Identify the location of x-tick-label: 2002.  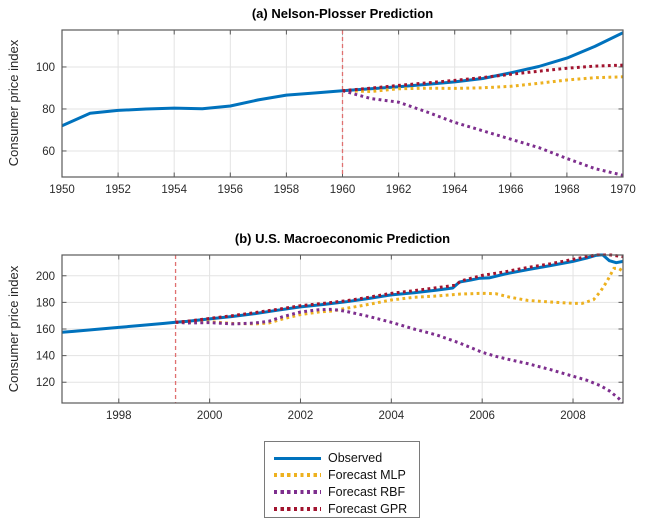
(301, 416).